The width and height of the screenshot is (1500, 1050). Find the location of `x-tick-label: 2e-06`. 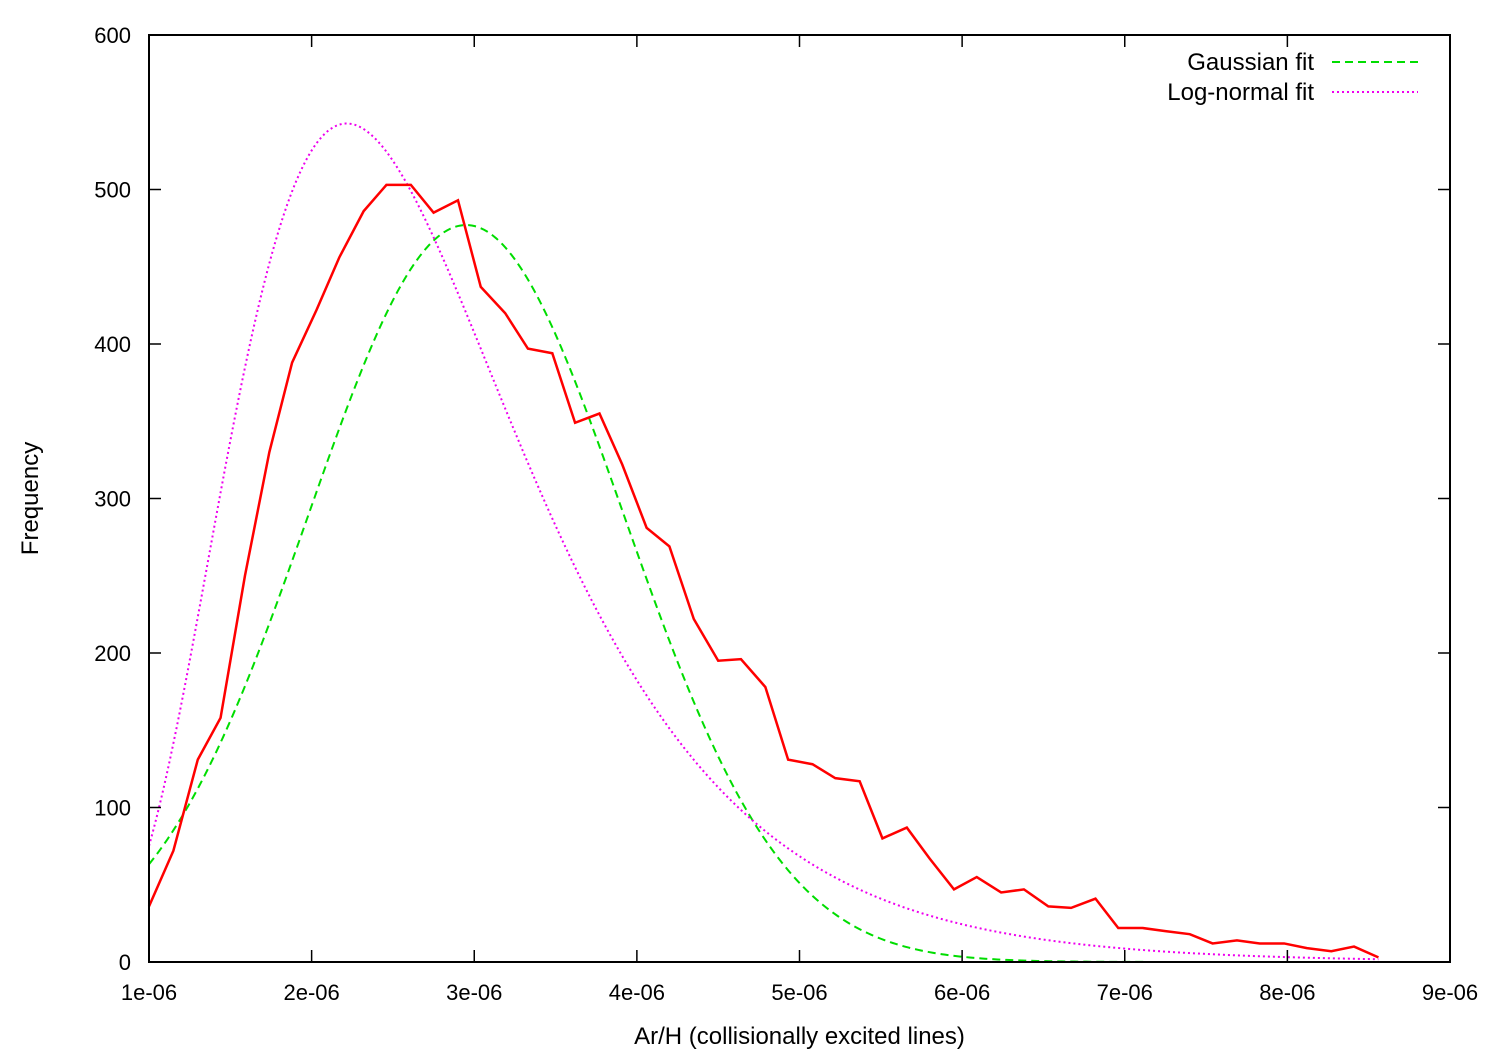

x-tick-label: 2e-06 is located at coordinates (311, 992).